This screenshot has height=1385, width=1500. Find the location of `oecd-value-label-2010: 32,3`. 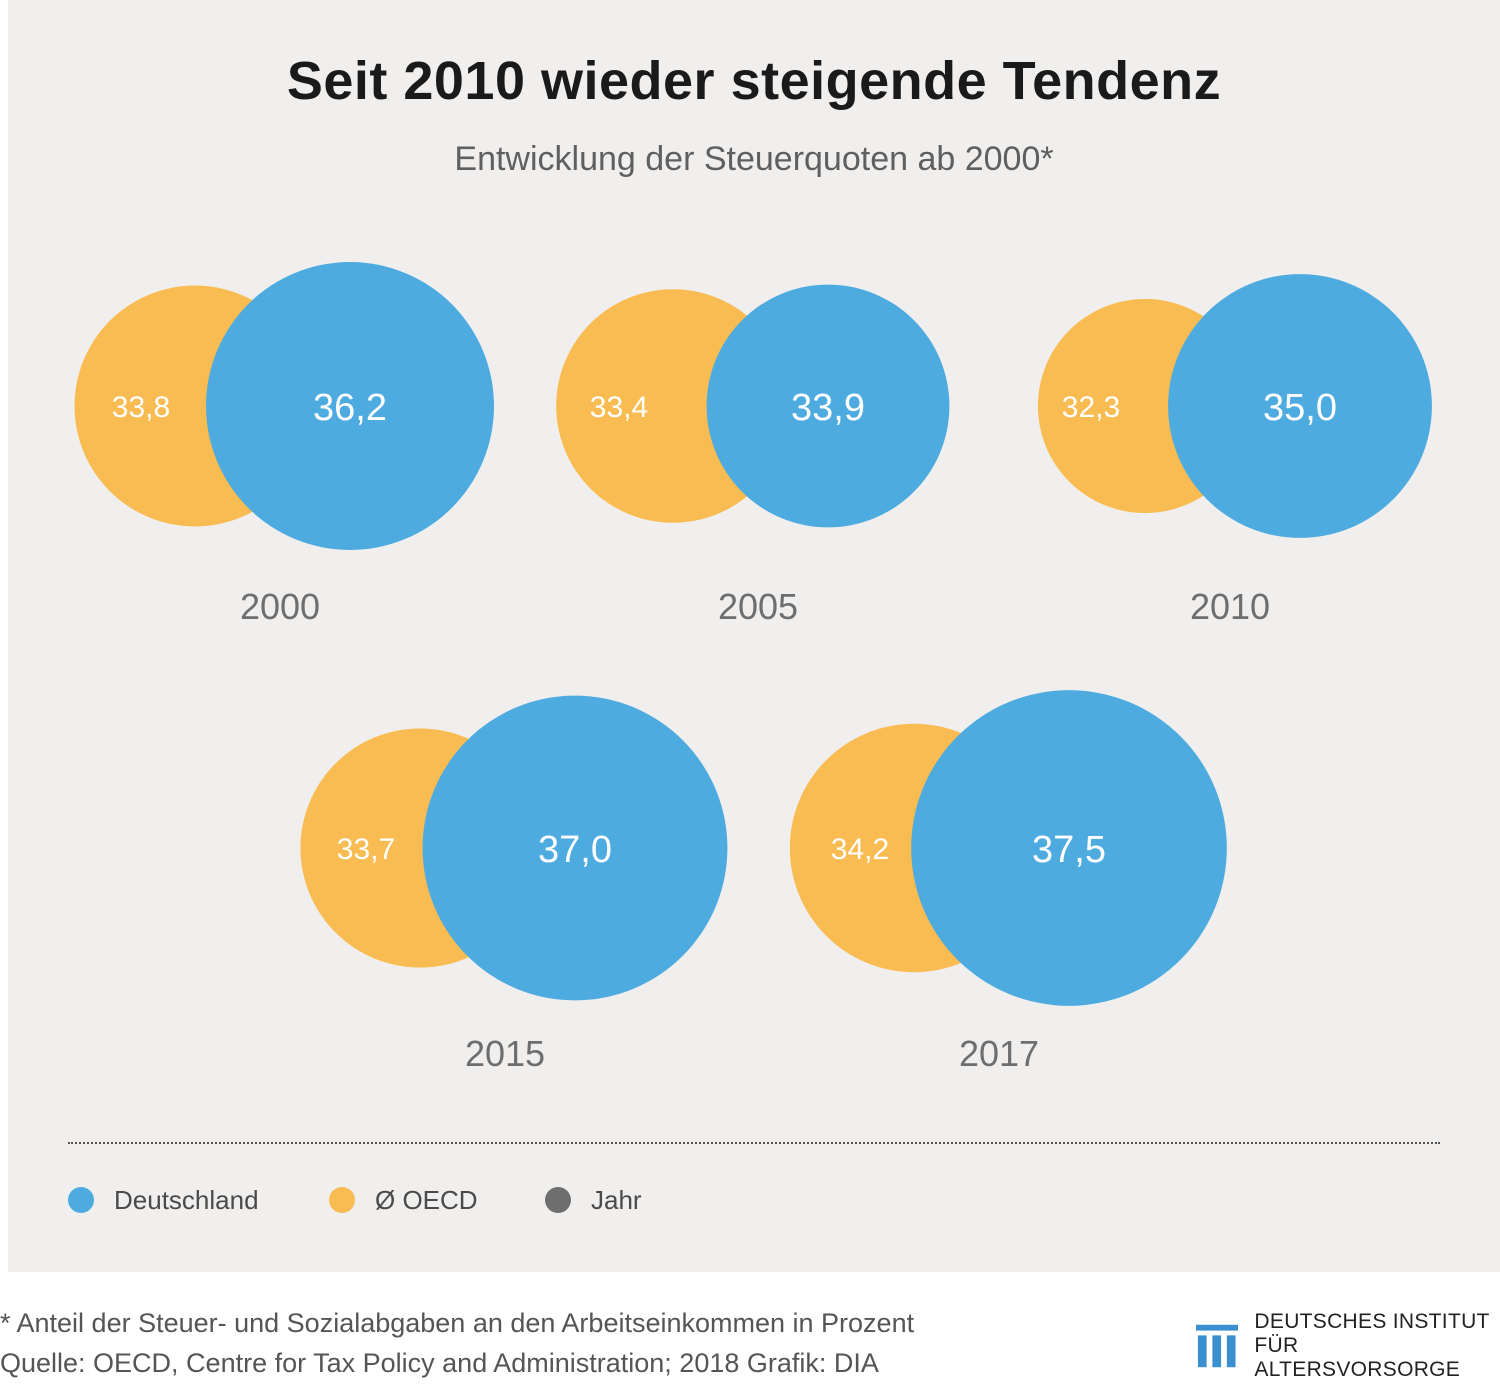

oecd-value-label-2010: 32,3 is located at coordinates (1091, 407).